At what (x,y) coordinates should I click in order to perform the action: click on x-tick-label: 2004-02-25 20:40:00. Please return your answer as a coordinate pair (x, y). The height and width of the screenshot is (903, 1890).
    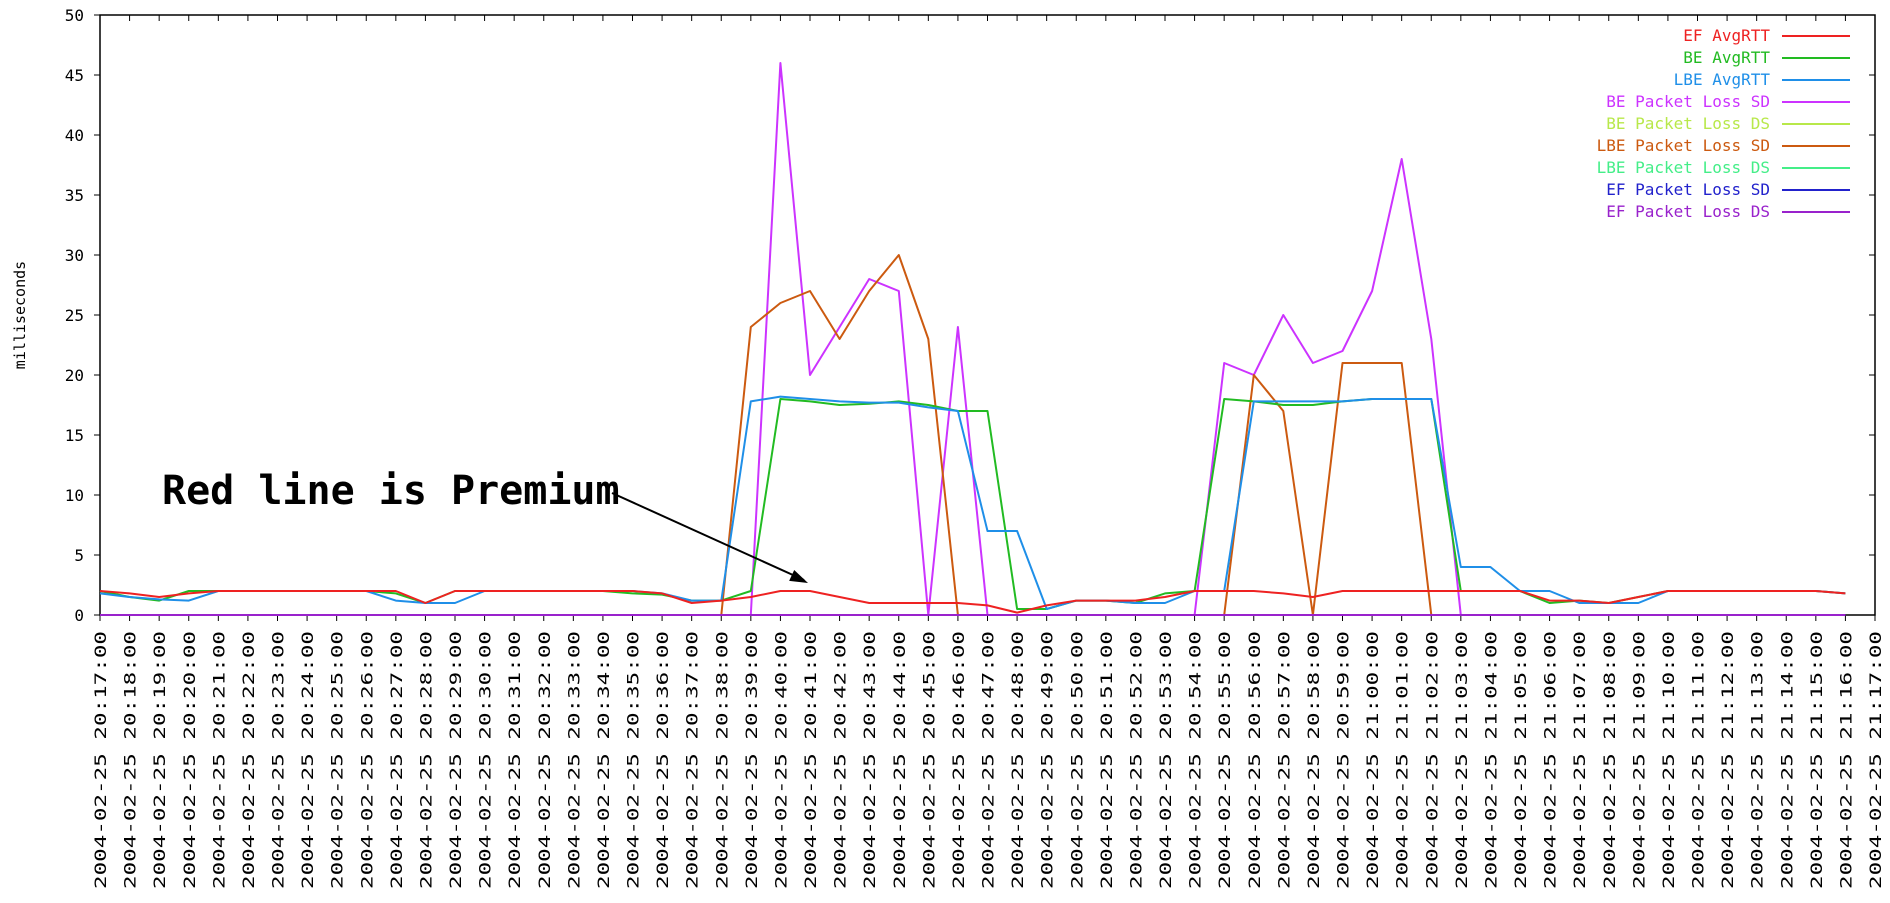
    Looking at the image, I should click on (780, 760).